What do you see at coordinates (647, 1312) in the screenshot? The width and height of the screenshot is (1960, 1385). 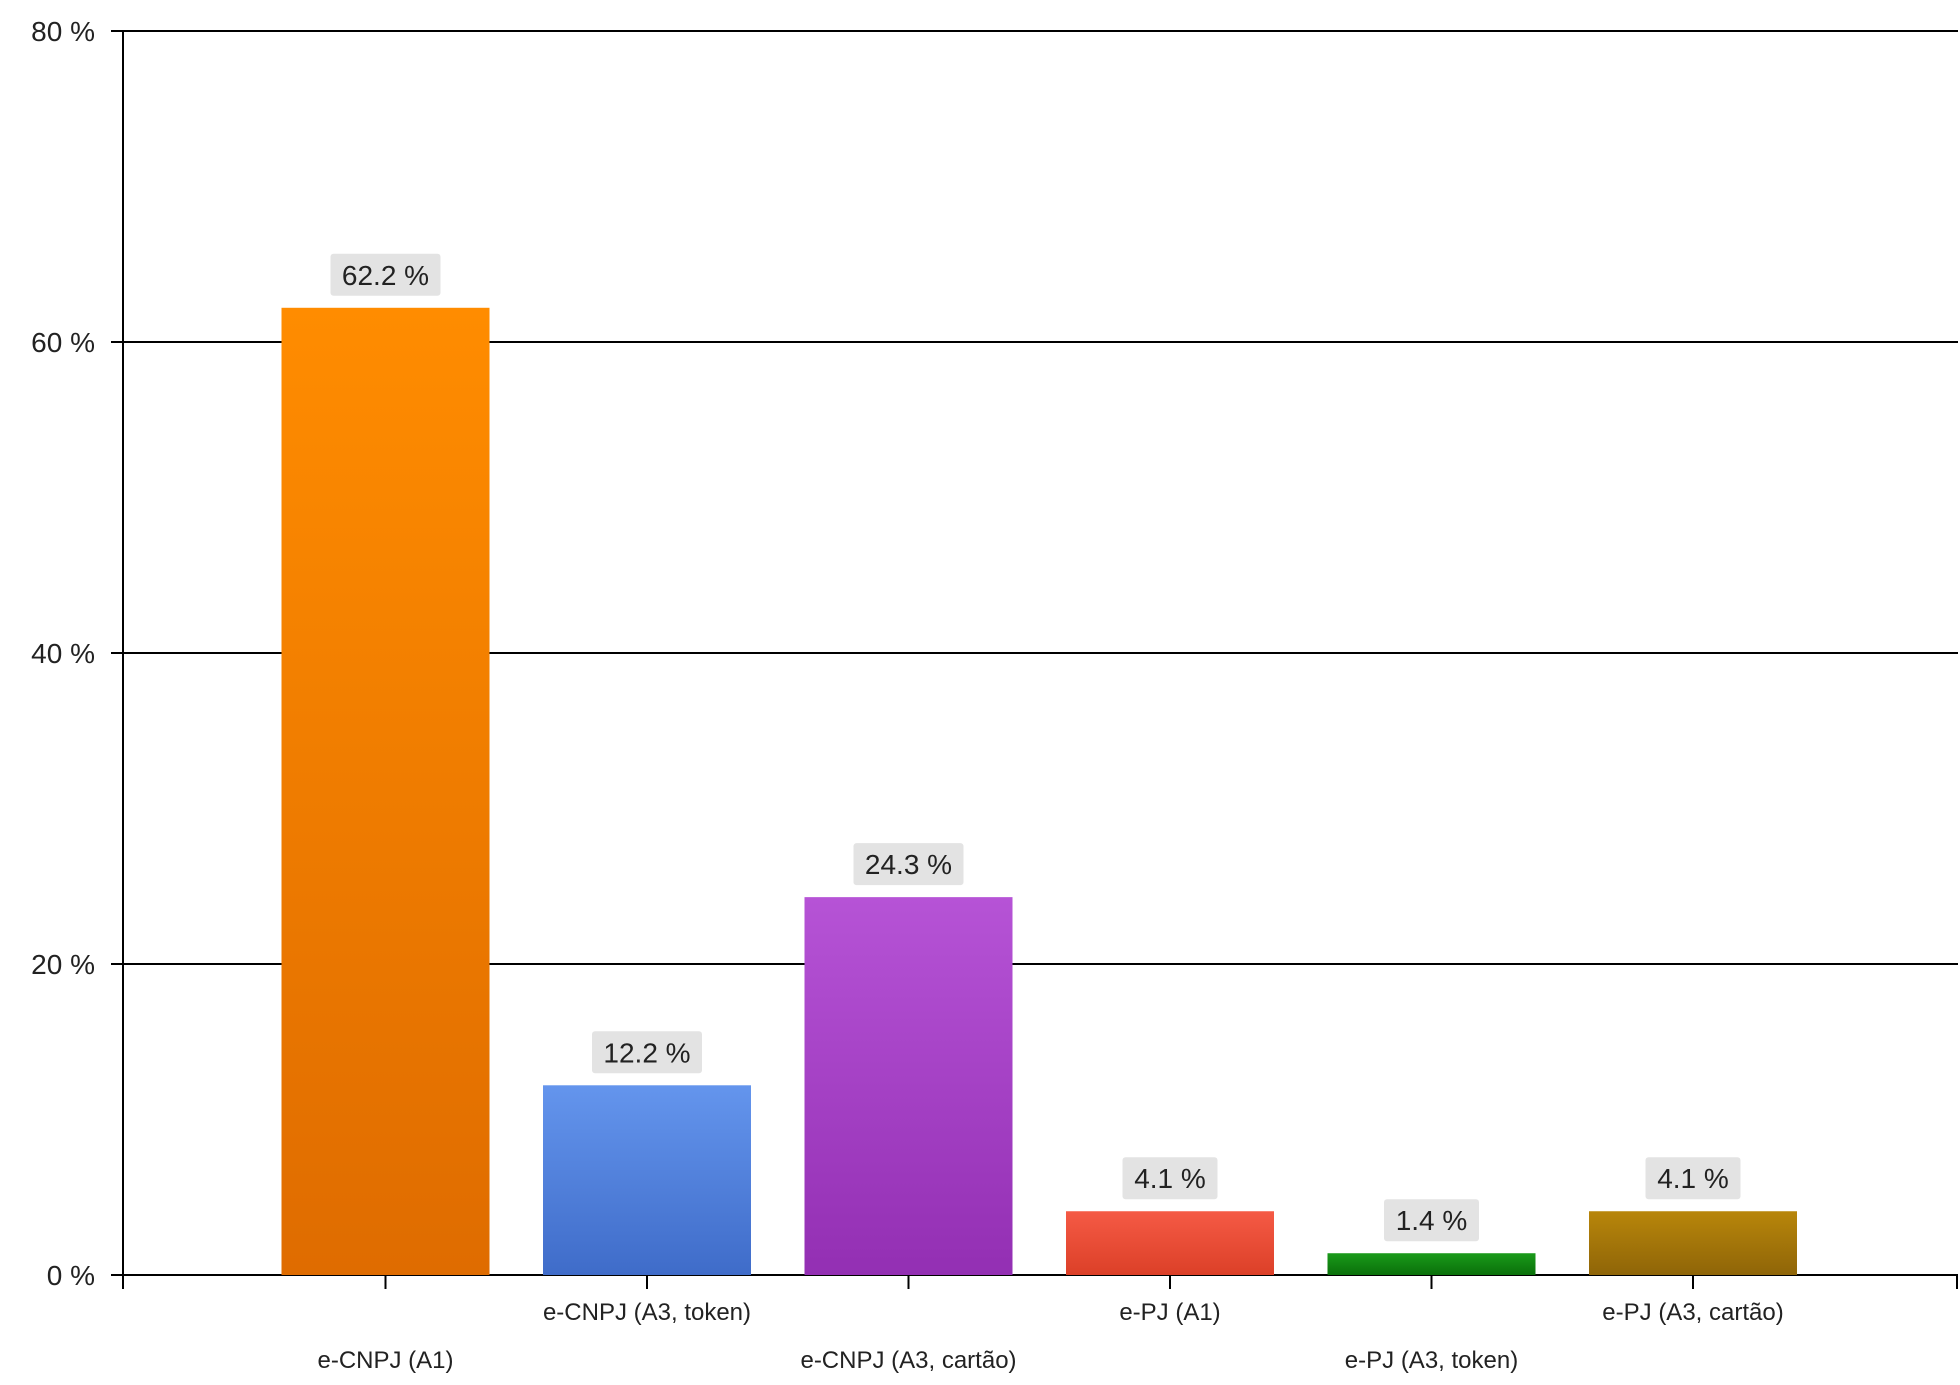 I see `category-label: e-CNPJ (A3, token)` at bounding box center [647, 1312].